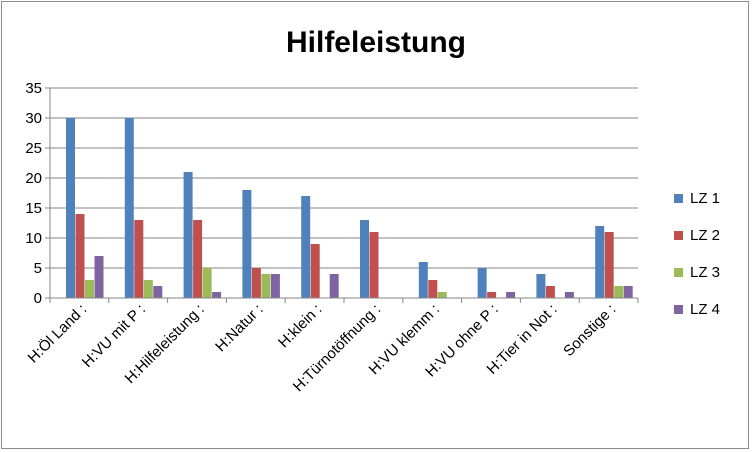 The image size is (752, 452). What do you see at coordinates (705, 198) in the screenshot?
I see `legend-label: LZ 1` at bounding box center [705, 198].